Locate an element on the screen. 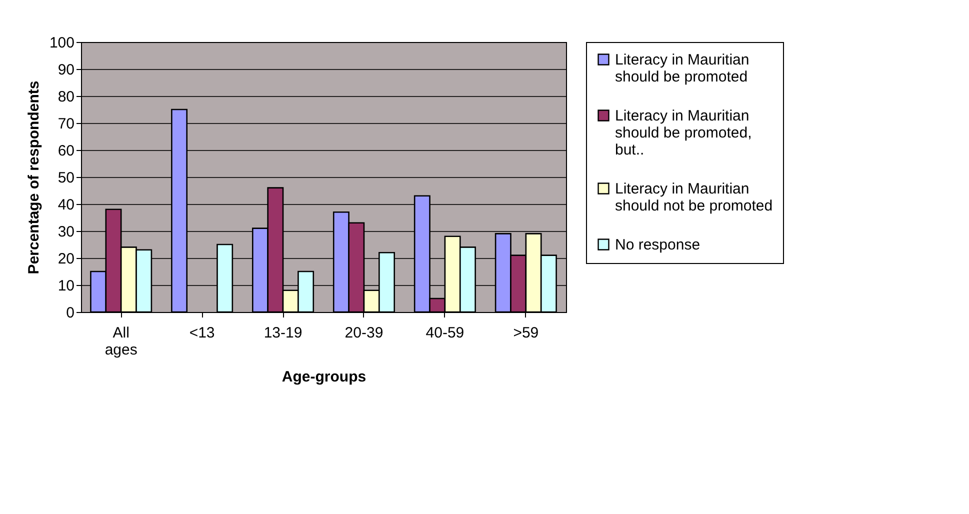  y-tick-label: 70 is located at coordinates (66, 124).